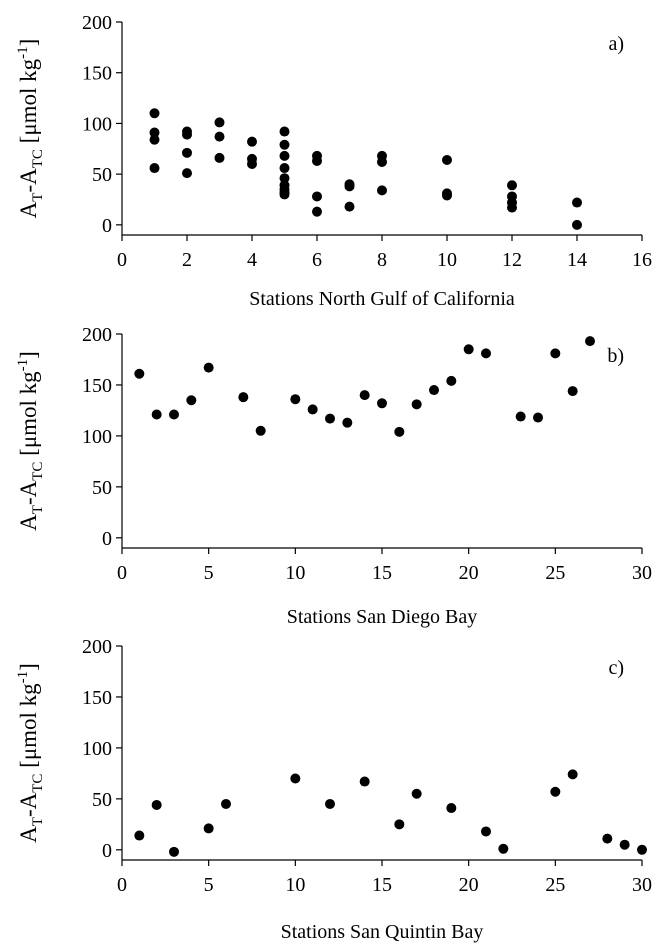 The image size is (659, 943). Describe the element at coordinates (382, 617) in the screenshot. I see `x-axis-title: Stations San Diego Bay` at that location.